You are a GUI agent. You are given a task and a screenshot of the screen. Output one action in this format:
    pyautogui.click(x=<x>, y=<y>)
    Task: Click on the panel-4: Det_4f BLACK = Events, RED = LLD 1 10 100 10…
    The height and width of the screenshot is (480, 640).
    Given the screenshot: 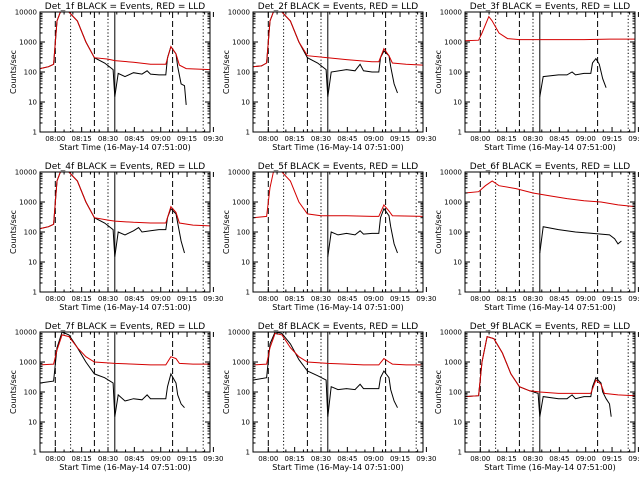 What is the action you would take?
    pyautogui.click(x=116, y=237)
    